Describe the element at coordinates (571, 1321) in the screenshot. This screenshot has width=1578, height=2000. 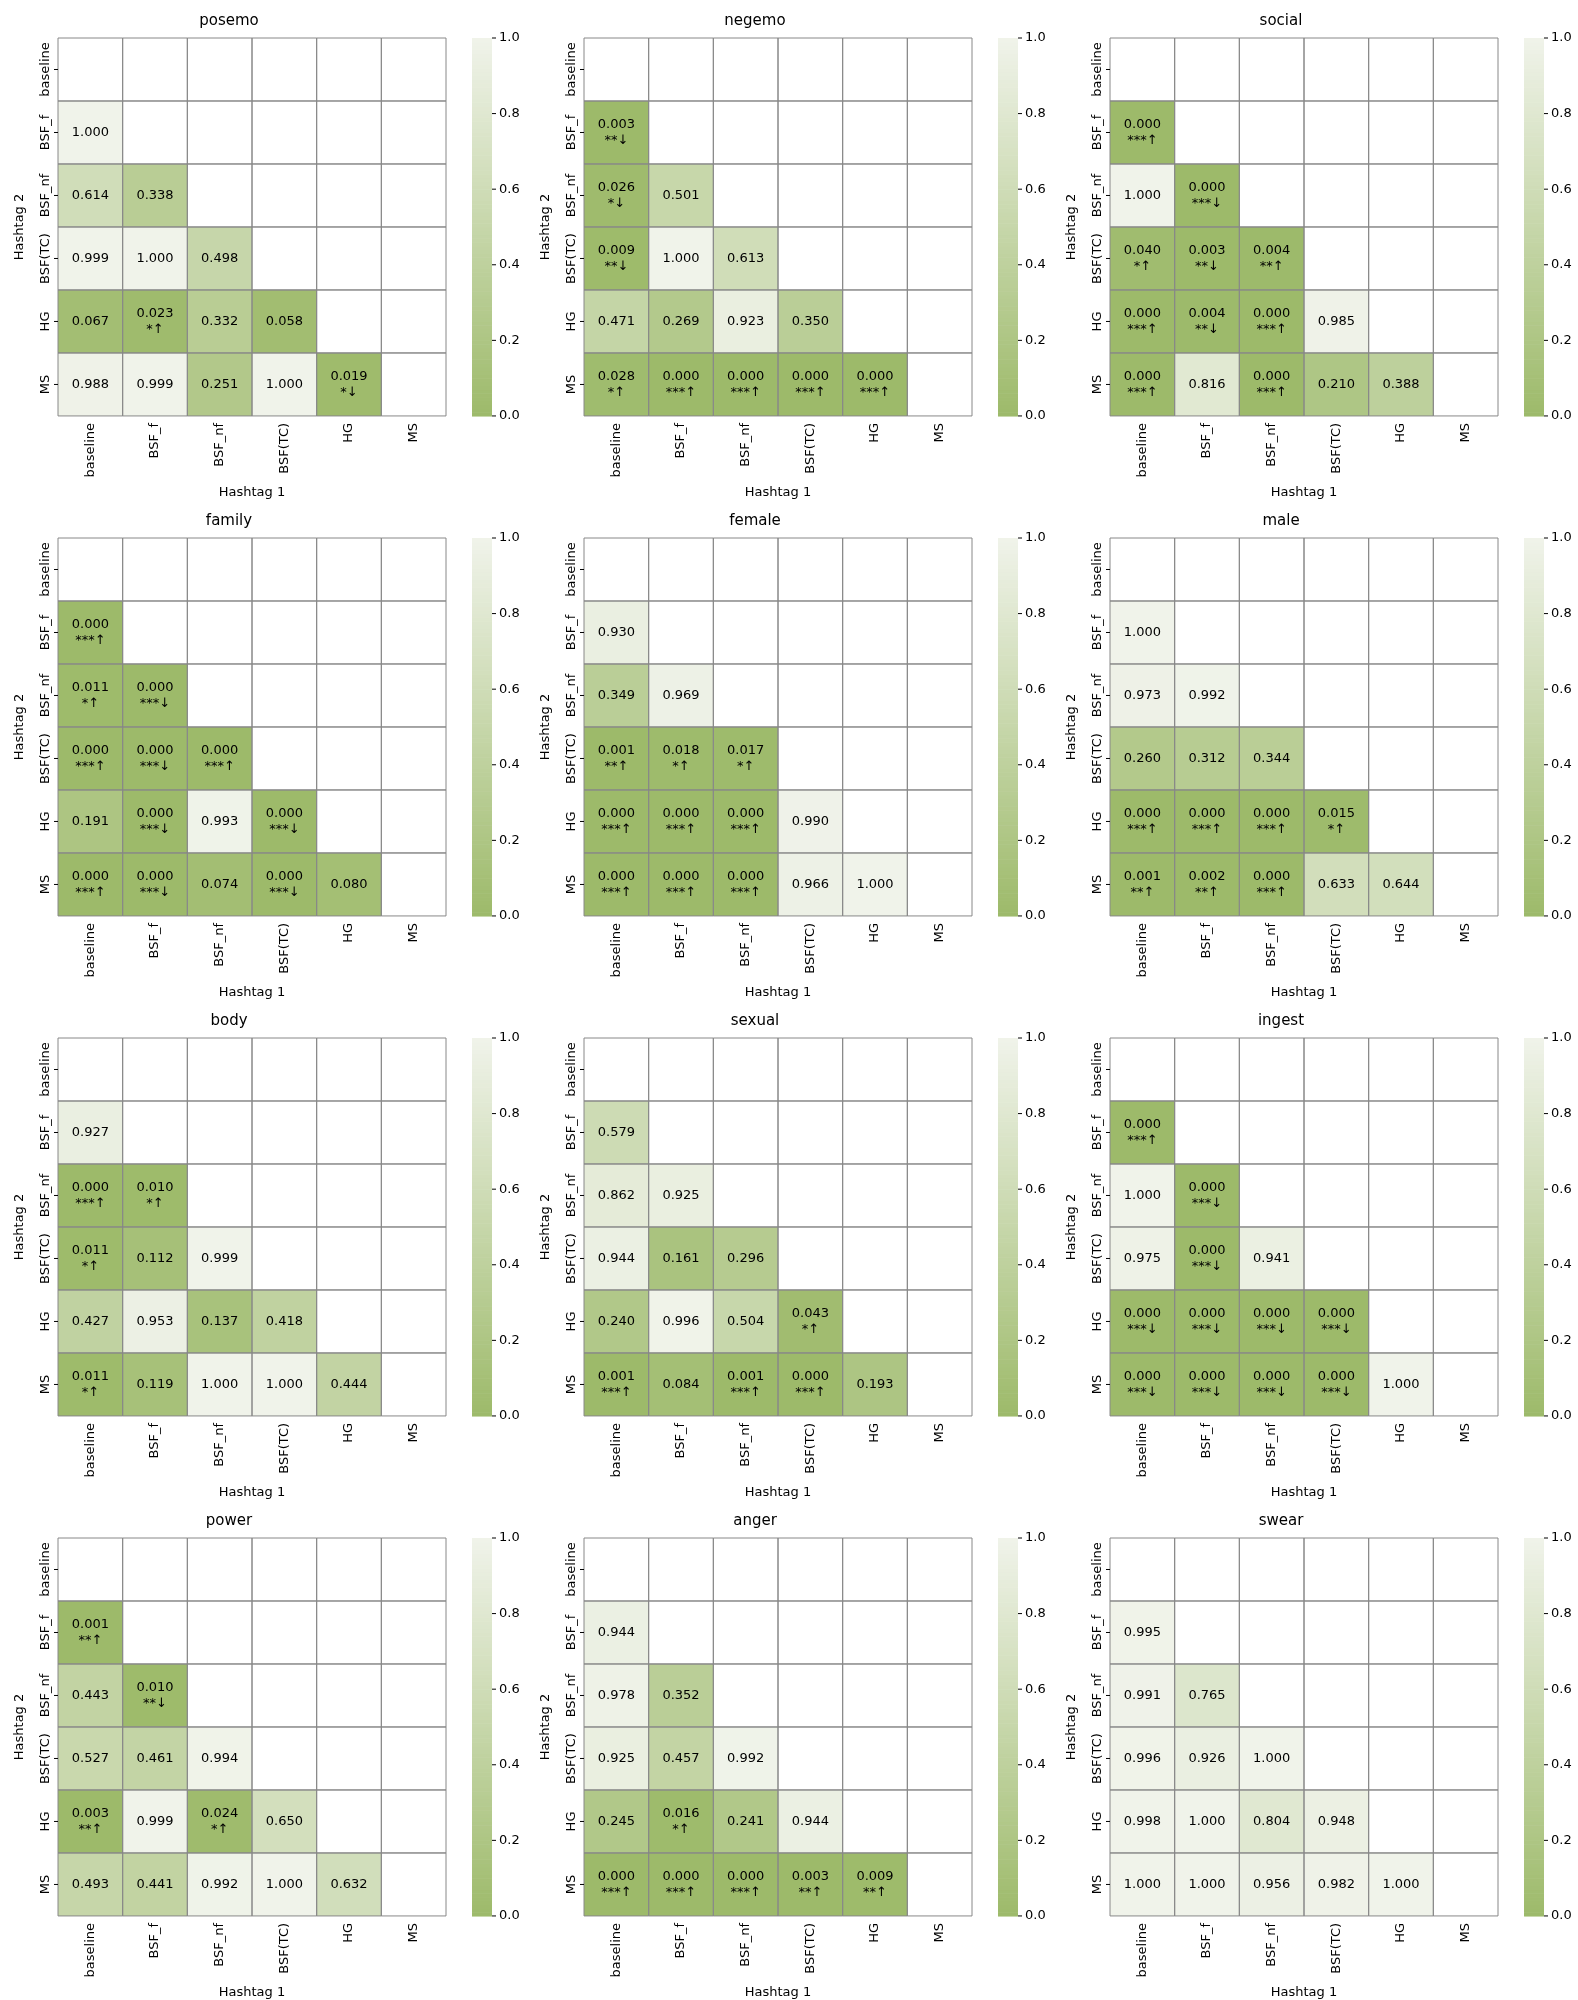
I see `y-tick-label: HG` at that location.